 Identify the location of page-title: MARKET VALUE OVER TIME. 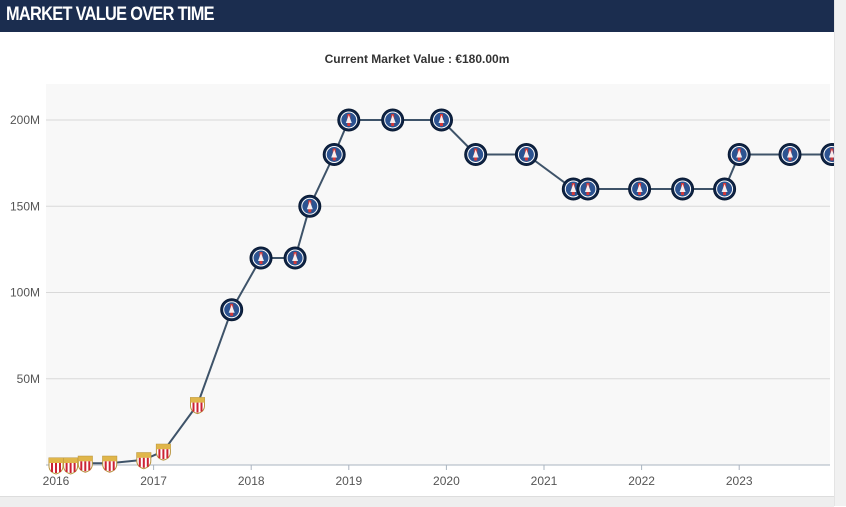
(110, 14).